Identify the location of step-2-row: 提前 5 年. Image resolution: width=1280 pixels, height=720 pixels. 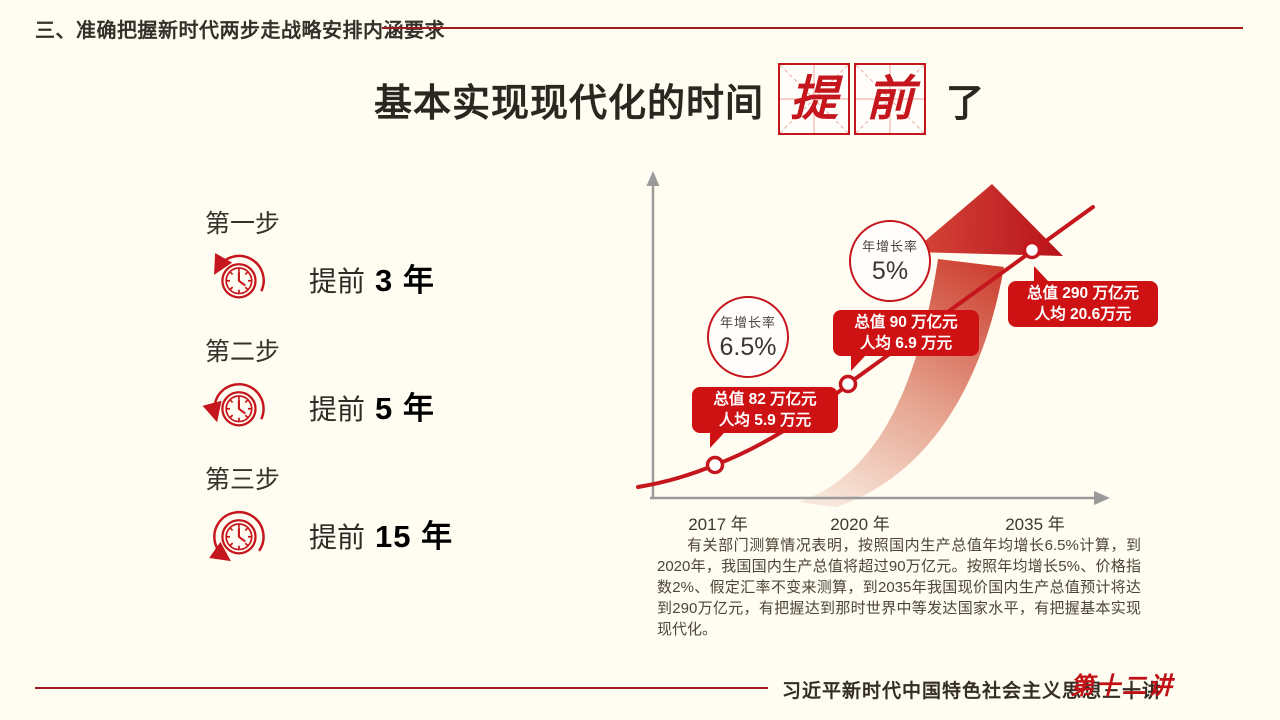
(368, 405).